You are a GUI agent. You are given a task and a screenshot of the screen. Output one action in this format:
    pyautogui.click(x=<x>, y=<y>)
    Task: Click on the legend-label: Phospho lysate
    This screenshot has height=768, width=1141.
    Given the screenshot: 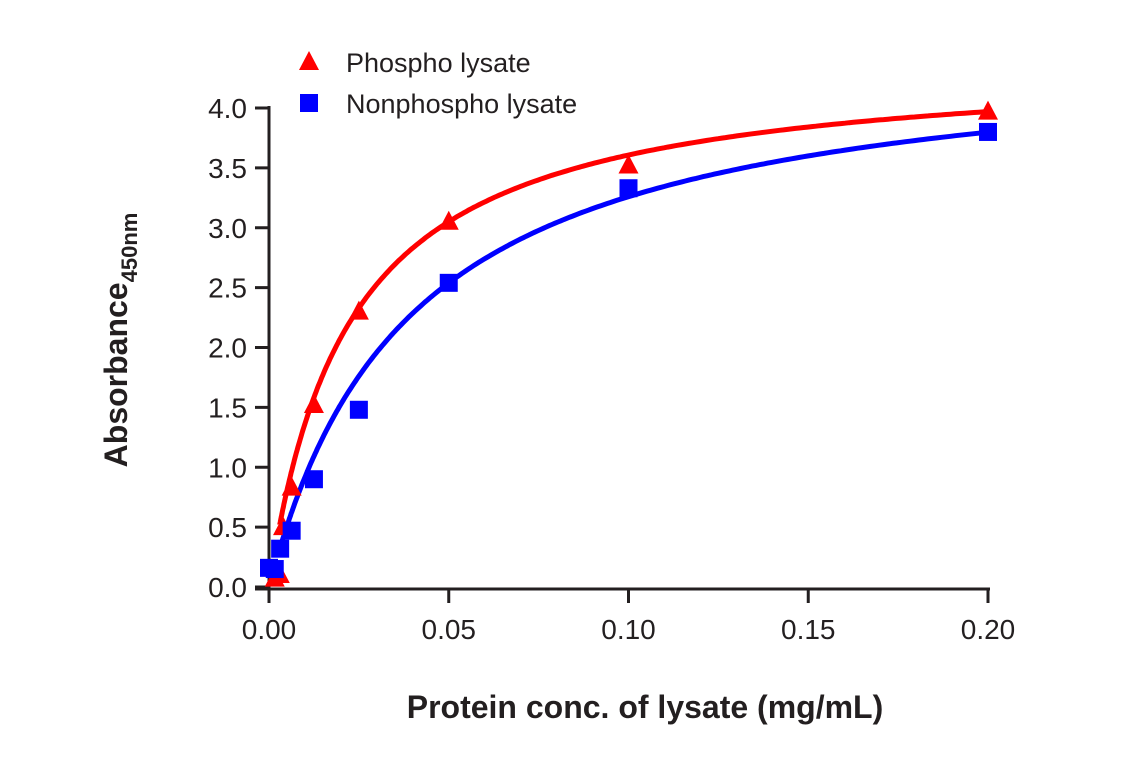 What is the action you would take?
    pyautogui.click(x=438, y=63)
    